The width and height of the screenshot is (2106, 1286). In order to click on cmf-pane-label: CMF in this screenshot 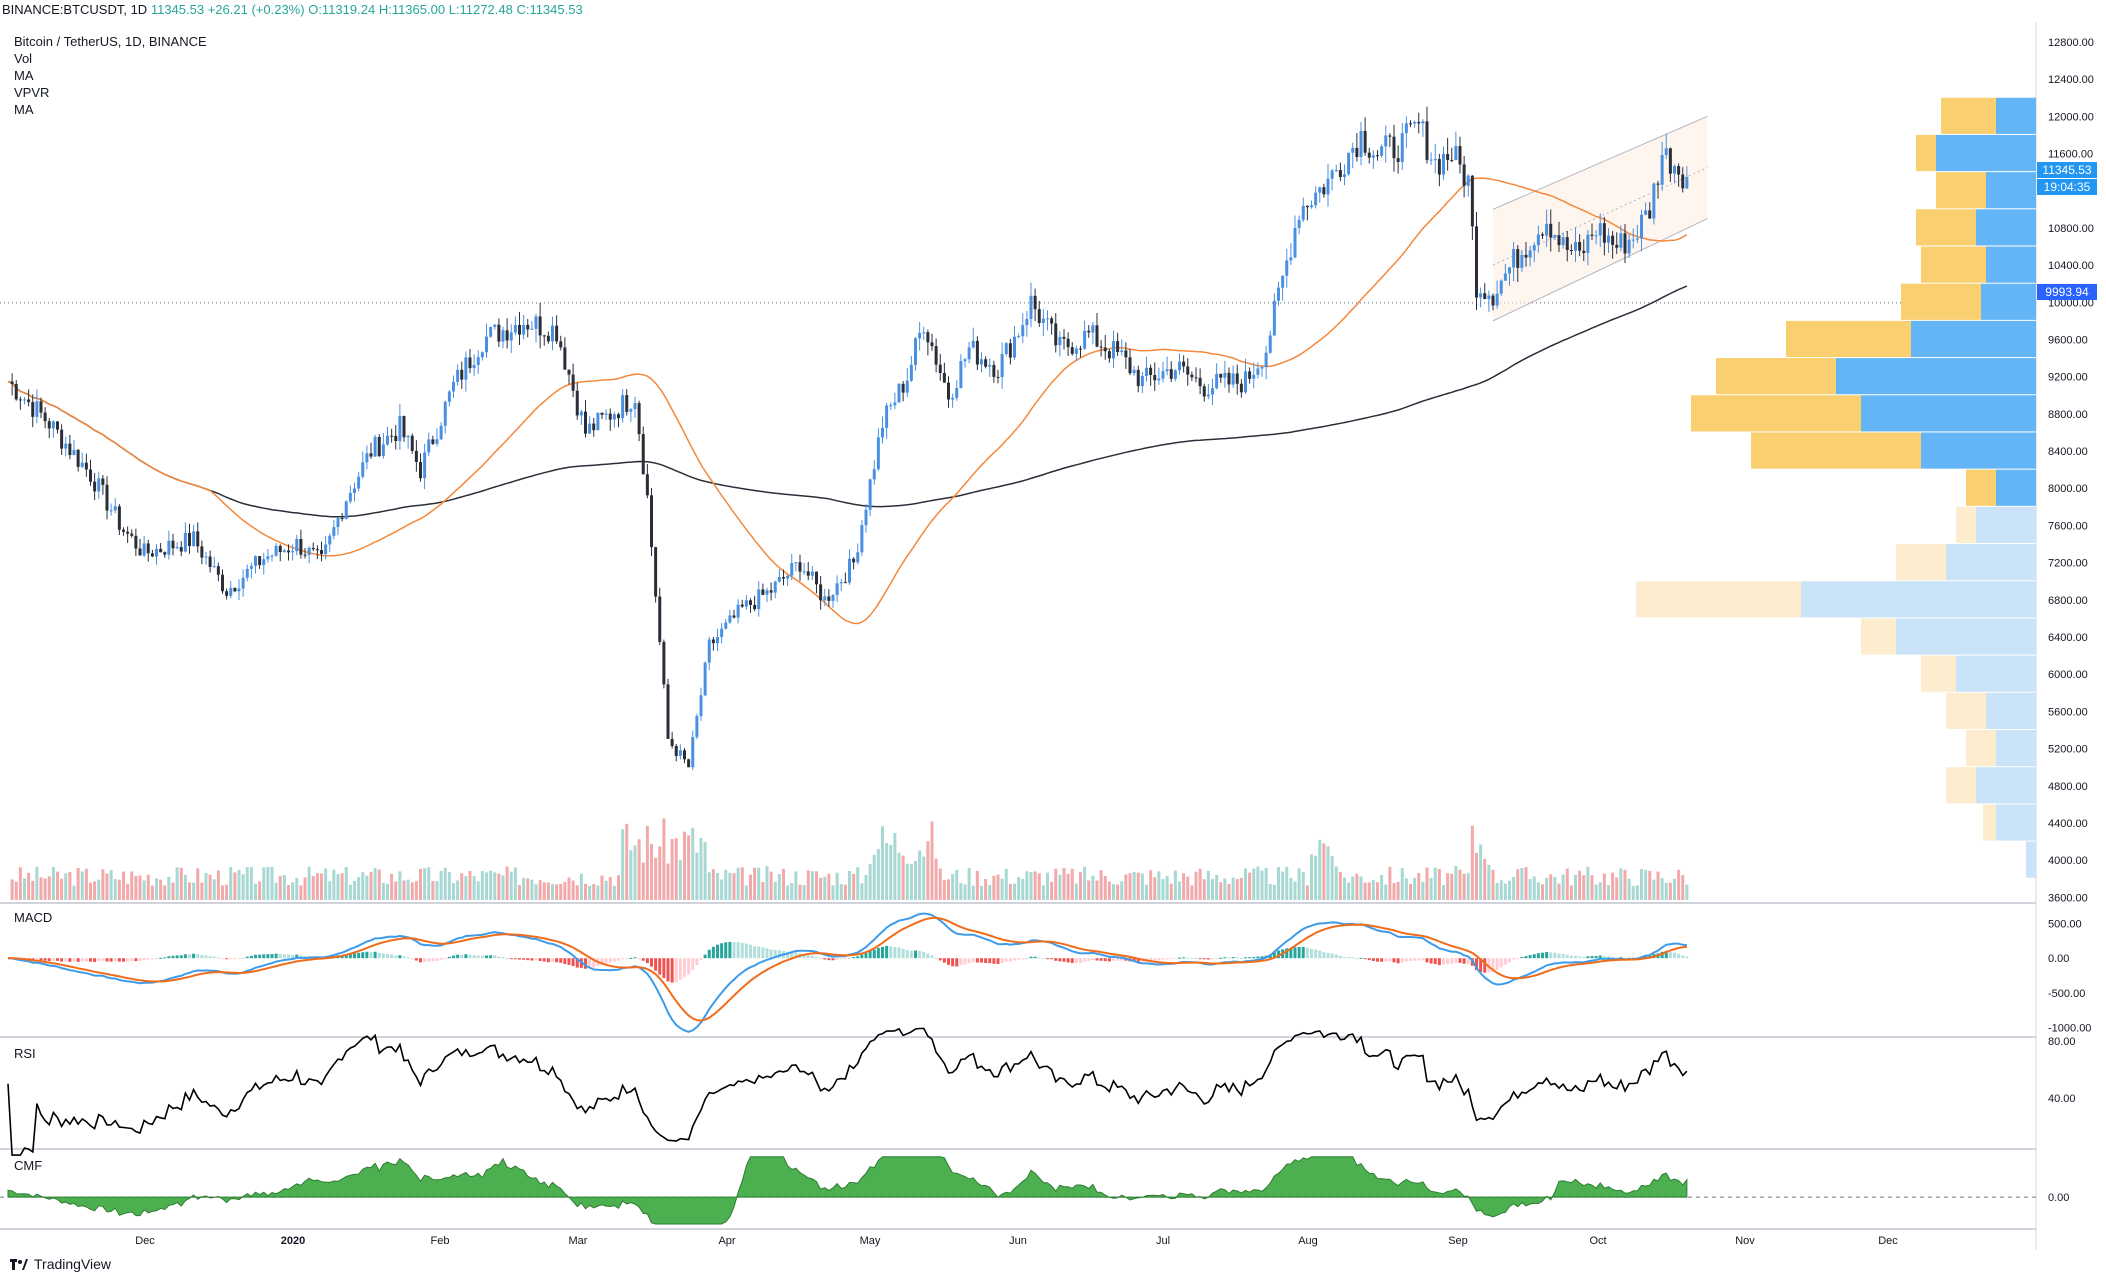, I will do `click(28, 1165)`.